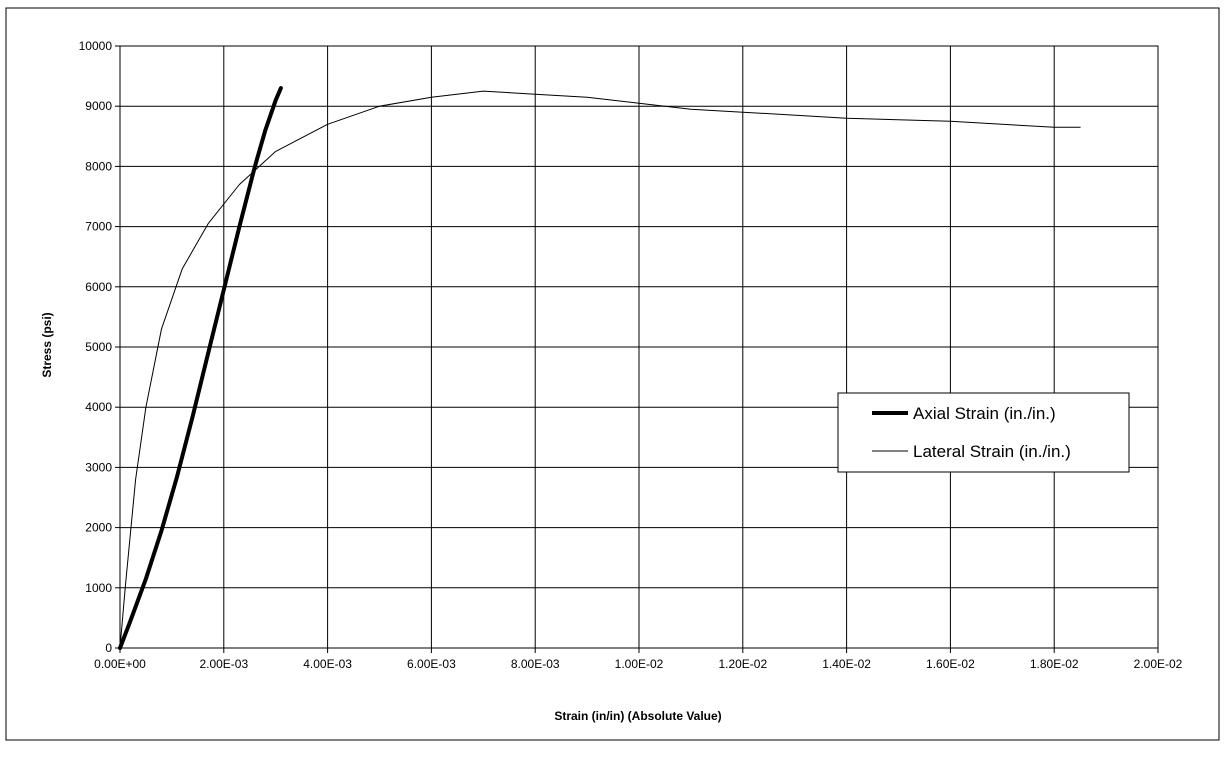 This screenshot has width=1225, height=764. Describe the element at coordinates (1054, 664) in the screenshot. I see `x-tick-label: 1.80E-02` at that location.